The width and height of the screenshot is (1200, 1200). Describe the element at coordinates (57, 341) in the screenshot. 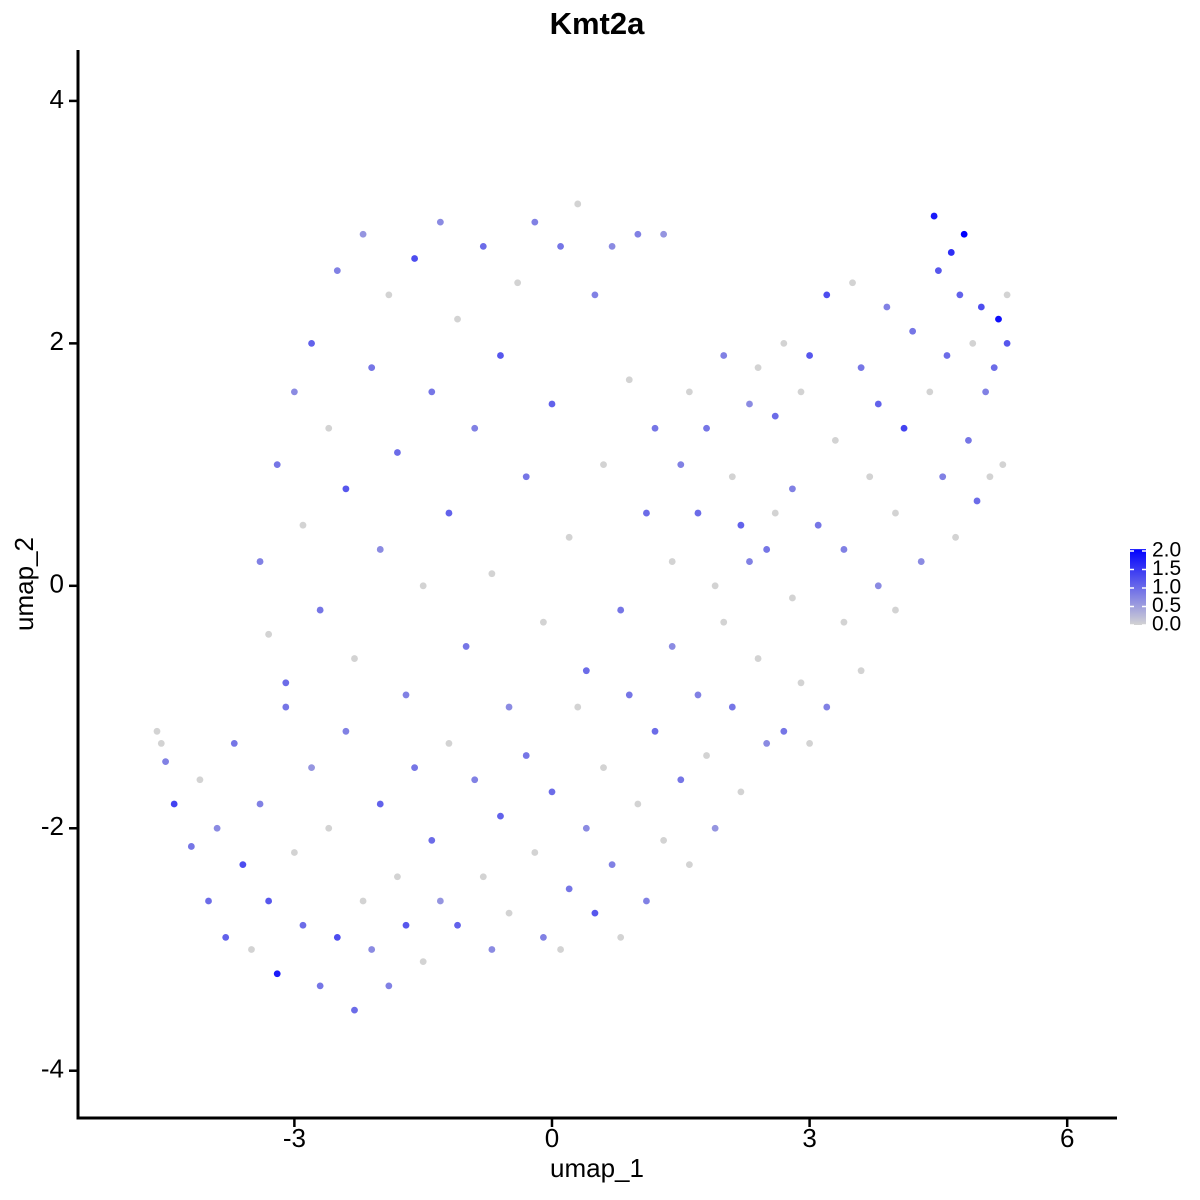

I see `y-tick-label: 2` at that location.